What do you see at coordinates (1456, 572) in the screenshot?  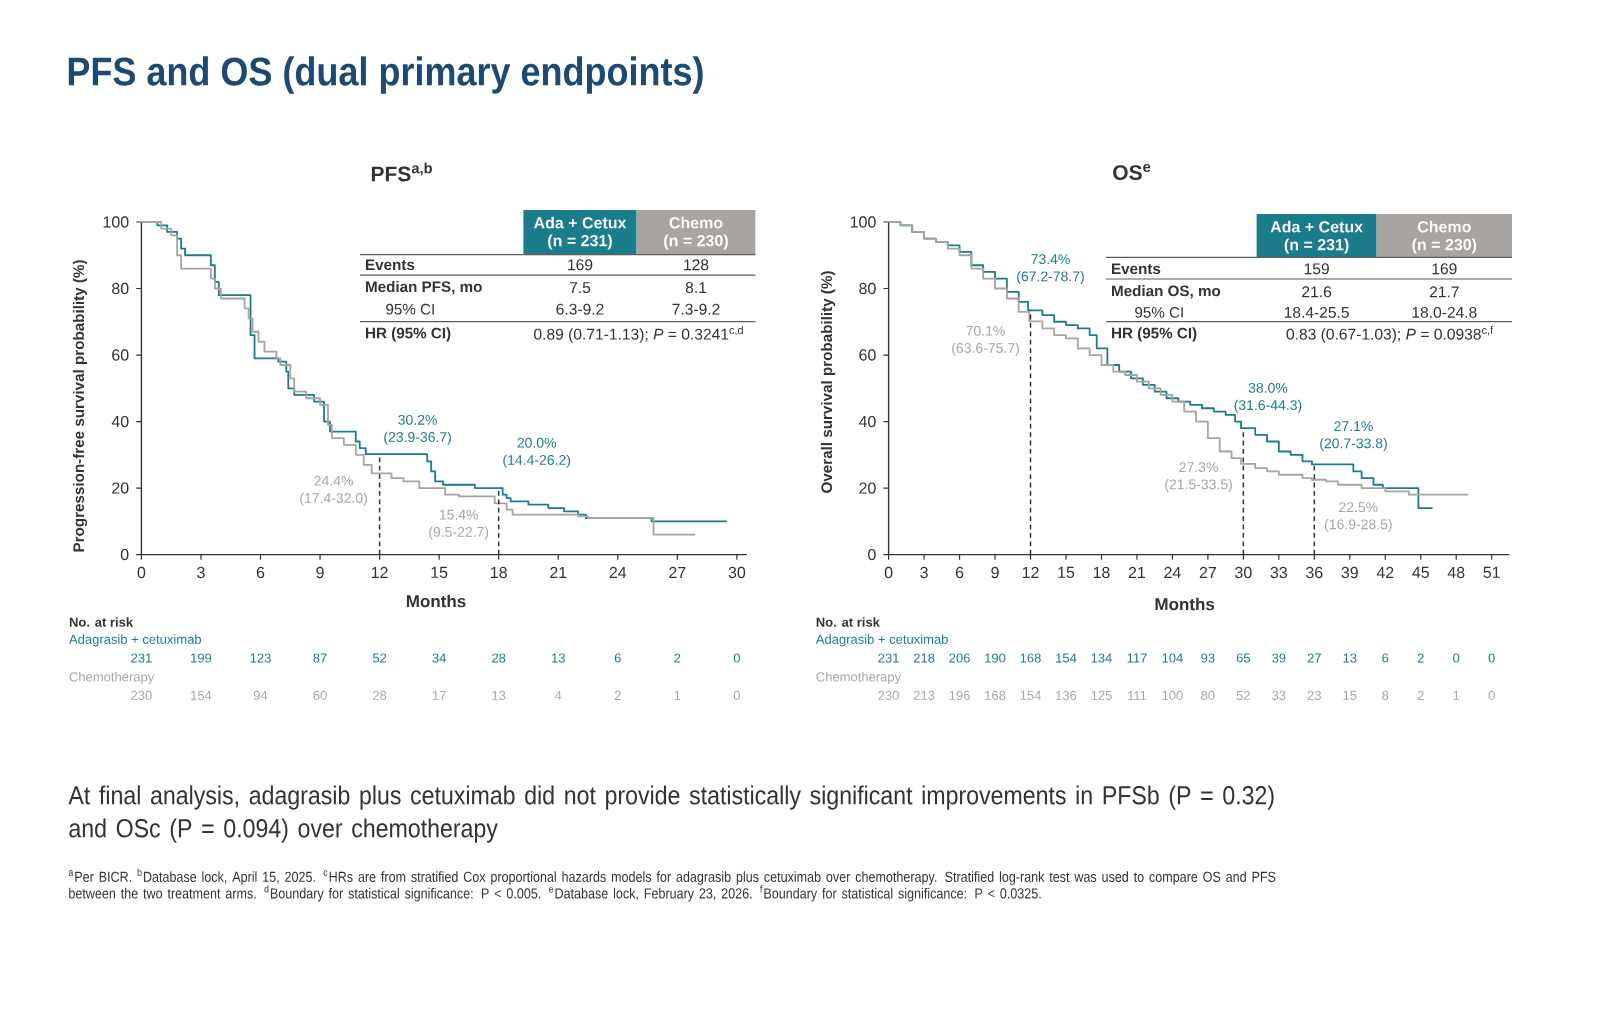 I see `x-tick-label: 48` at bounding box center [1456, 572].